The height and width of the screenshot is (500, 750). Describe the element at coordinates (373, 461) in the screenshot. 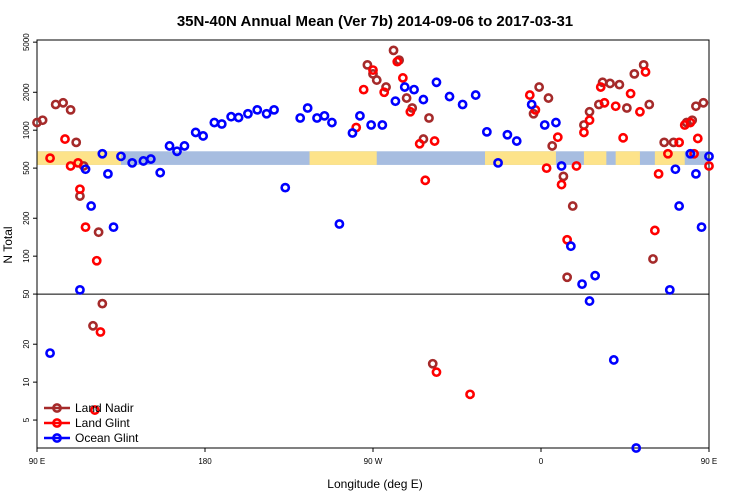

I see `x-tick-label: 90 W` at that location.